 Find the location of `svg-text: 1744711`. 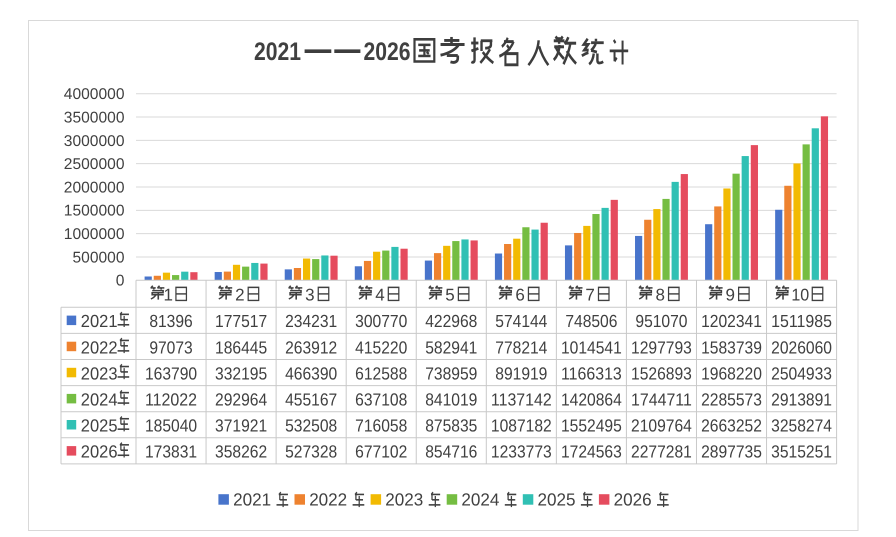

svg-text: 1744711 is located at coordinates (661, 399).